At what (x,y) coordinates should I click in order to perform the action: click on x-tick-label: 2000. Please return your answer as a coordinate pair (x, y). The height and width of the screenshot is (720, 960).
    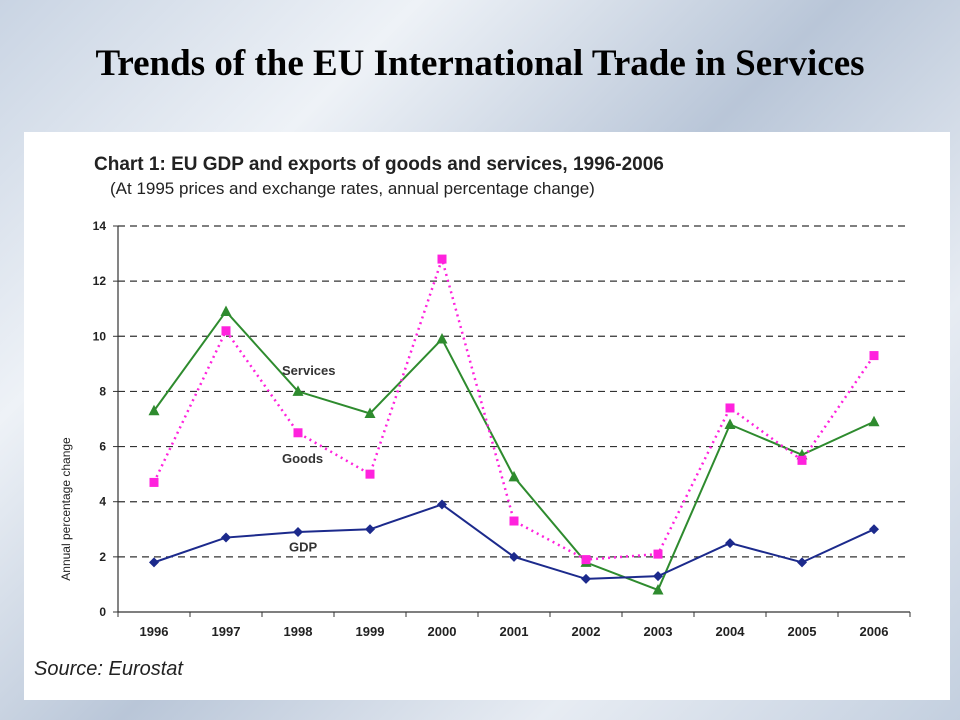
    Looking at the image, I should click on (442, 631).